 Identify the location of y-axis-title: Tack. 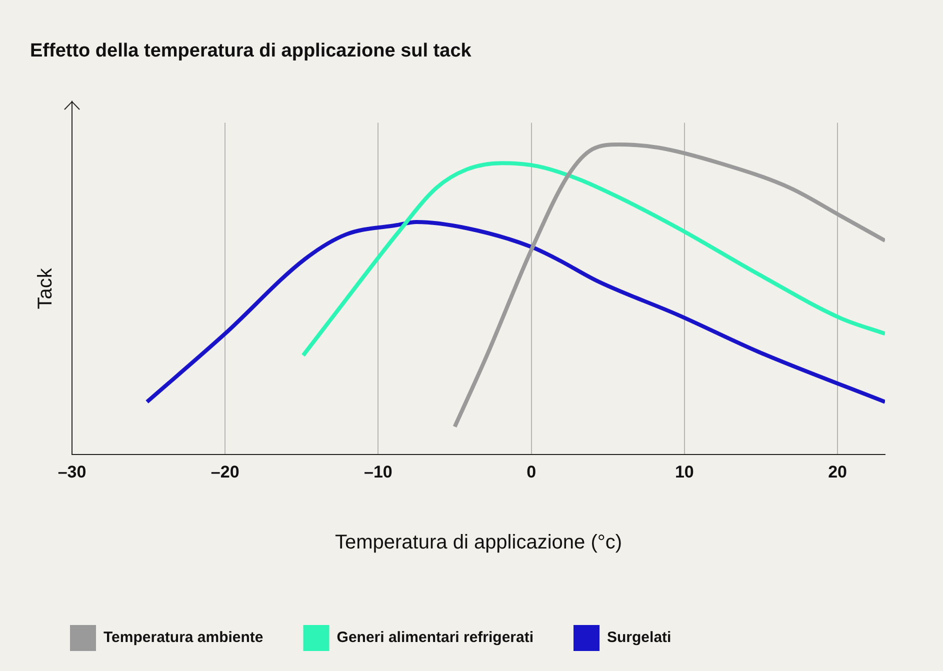
(45, 288).